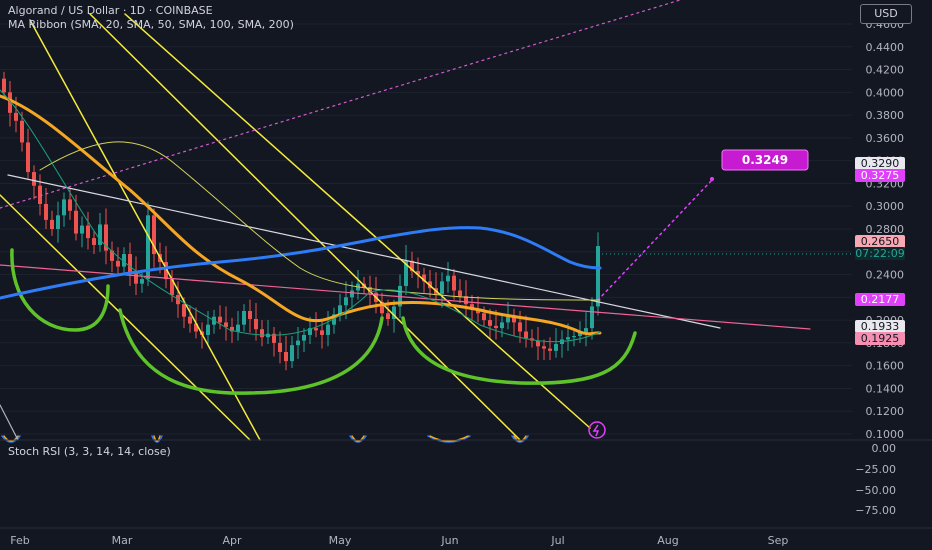  I want to click on green-arc, so click(251, 351).